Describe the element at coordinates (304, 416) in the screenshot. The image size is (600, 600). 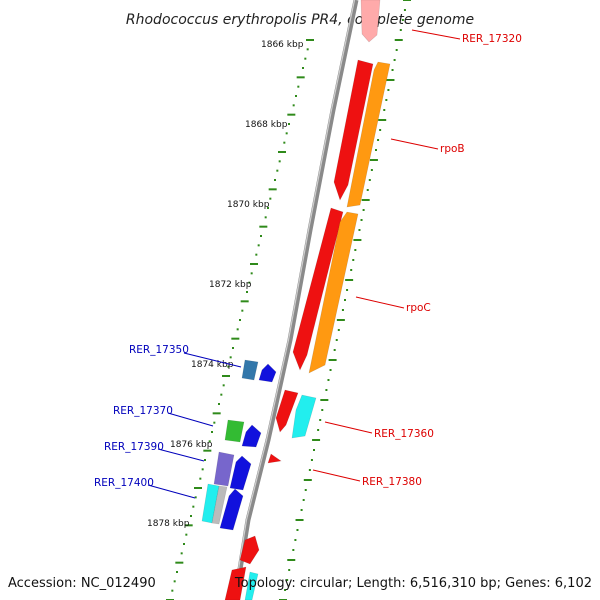
I see `gene-rer-17360-cyan` at that location.